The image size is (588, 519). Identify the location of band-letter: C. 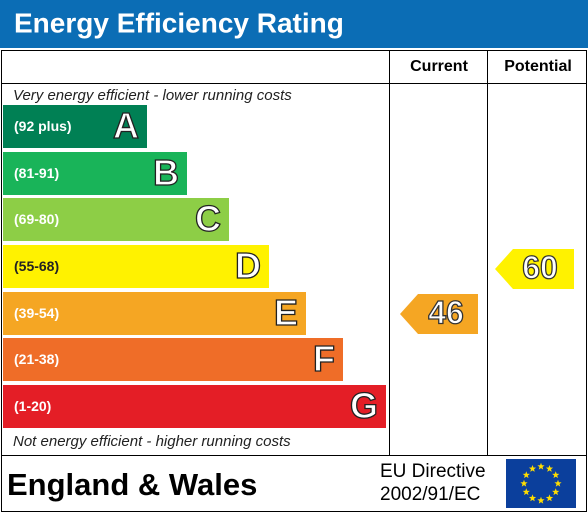
(208, 218).